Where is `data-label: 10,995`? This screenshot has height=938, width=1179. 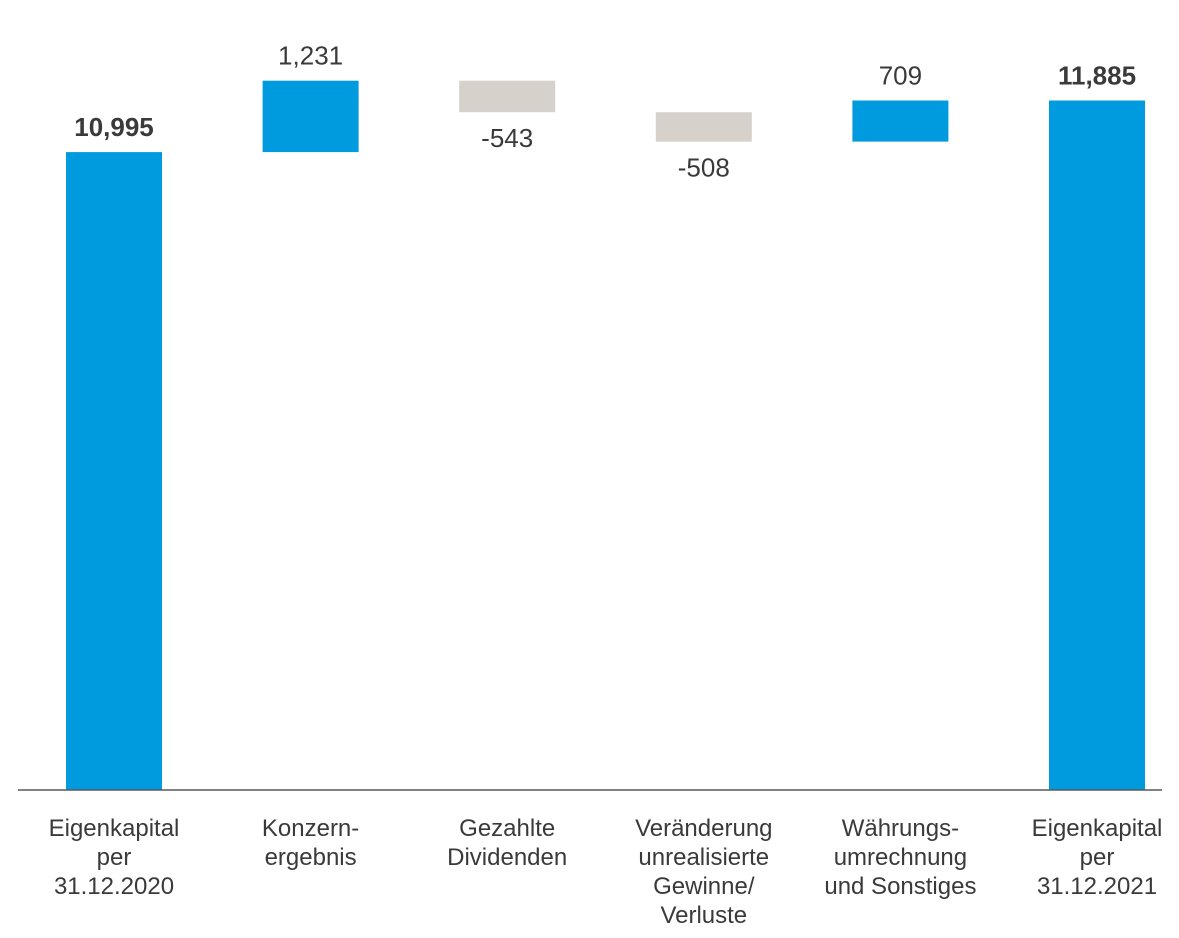 data-label: 10,995 is located at coordinates (114, 127).